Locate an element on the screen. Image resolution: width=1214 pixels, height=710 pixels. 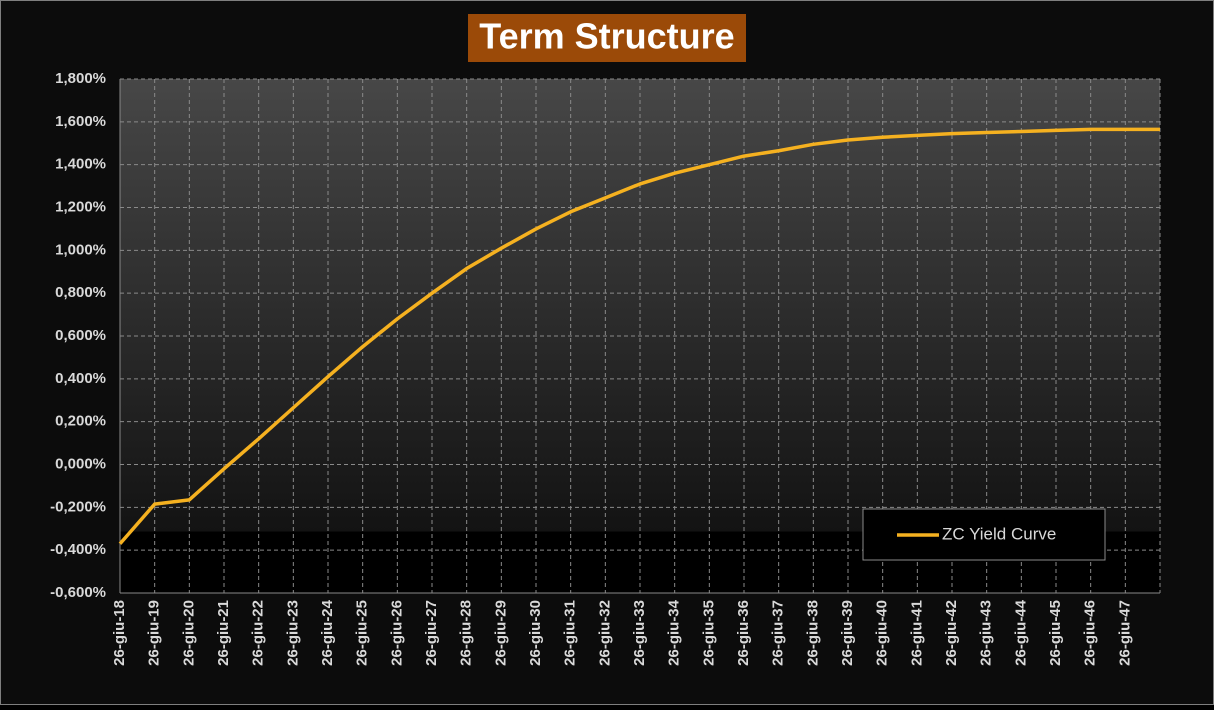
x-tick-label: 26-giu-25 is located at coordinates (362, 633).